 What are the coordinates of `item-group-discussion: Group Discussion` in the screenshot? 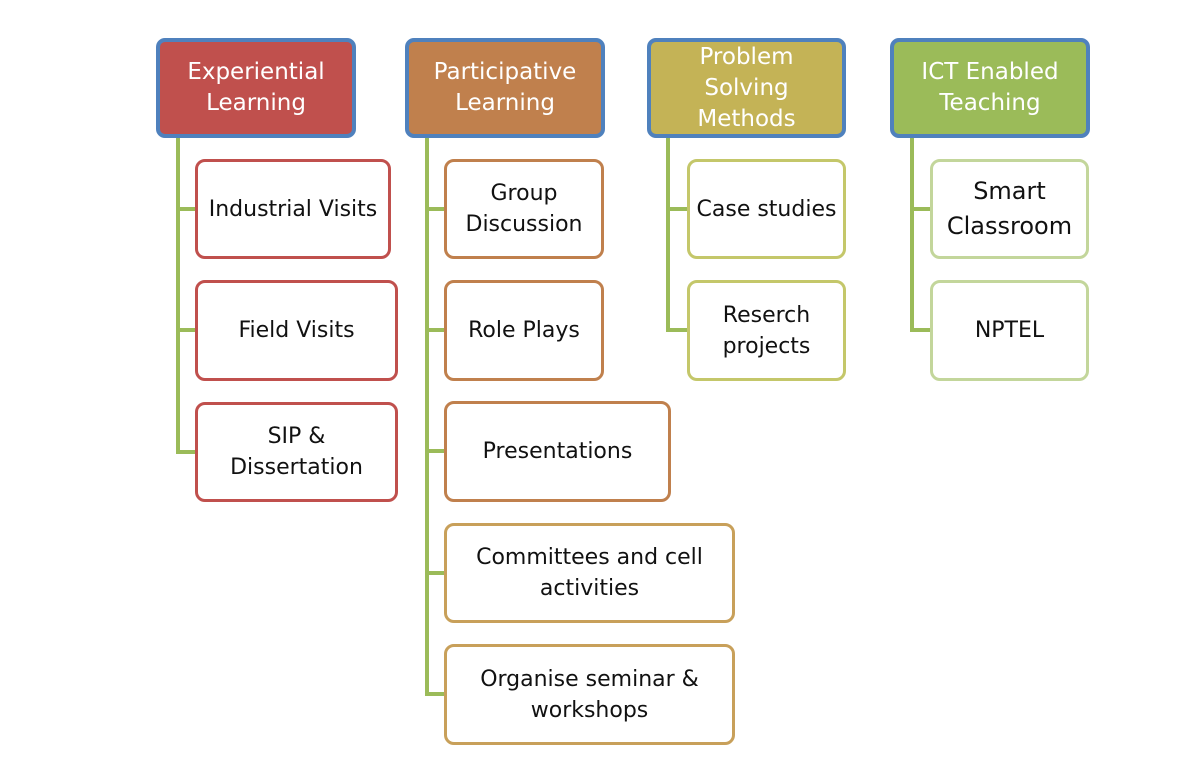 It's located at (524, 209).